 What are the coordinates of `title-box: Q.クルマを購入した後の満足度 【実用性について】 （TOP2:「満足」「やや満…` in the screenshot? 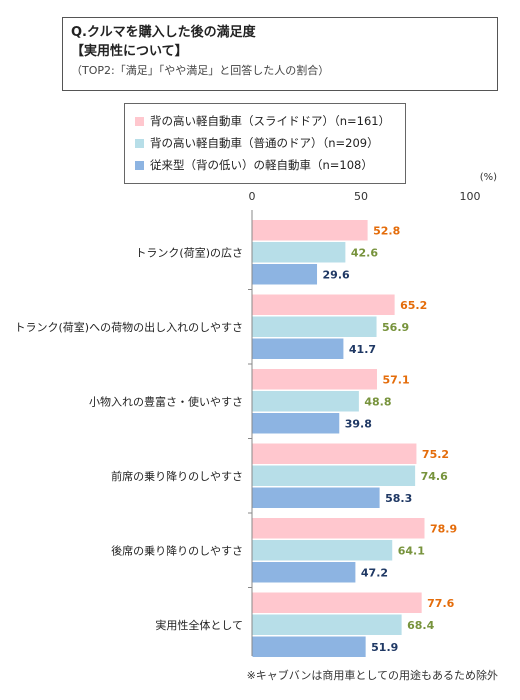 It's located at (280, 54).